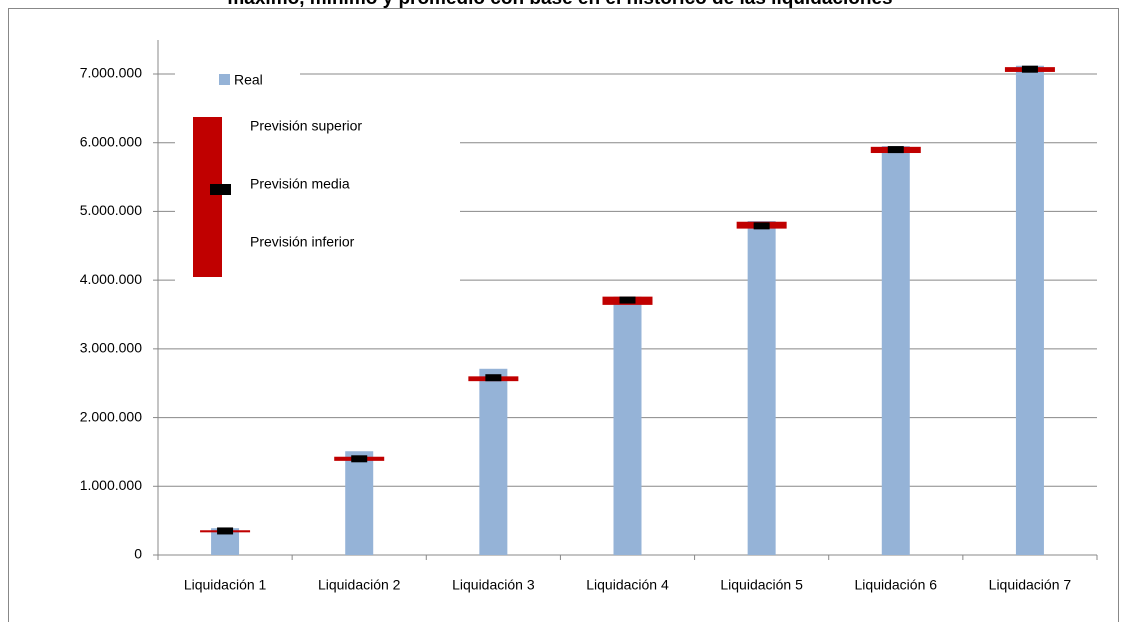 The width and height of the screenshot is (1127, 622). Describe the element at coordinates (359, 585) in the screenshot. I see `x-tick-label: Liquidación 2` at that location.